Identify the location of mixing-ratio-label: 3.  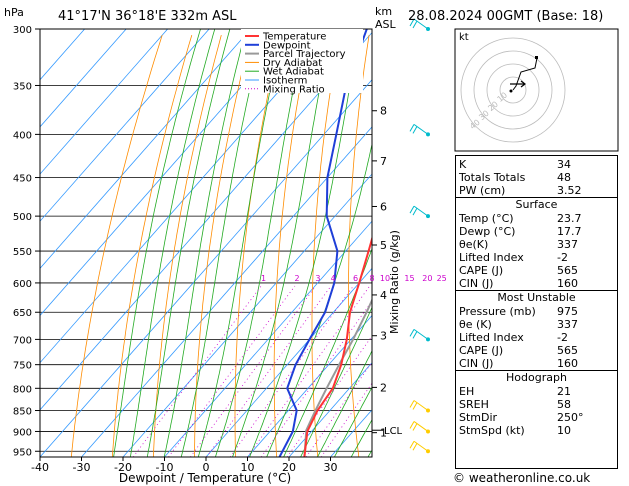
(317, 278).